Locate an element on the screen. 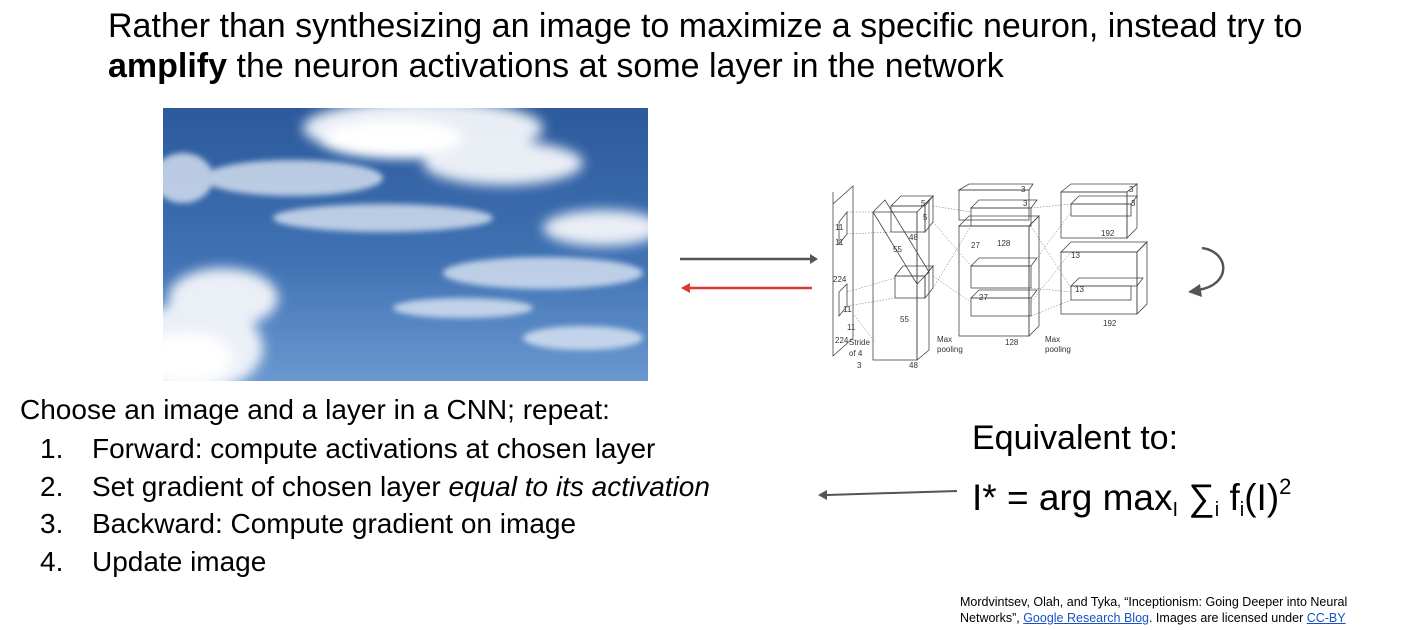 Image resolution: width=1410 pixels, height=630 pixels. label-in-224: 224 is located at coordinates (840, 279).